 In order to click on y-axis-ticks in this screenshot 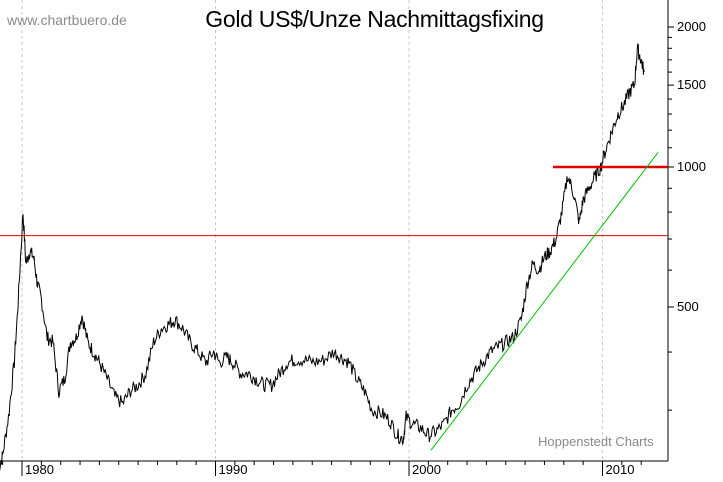, I will do `click(671, 218)`.